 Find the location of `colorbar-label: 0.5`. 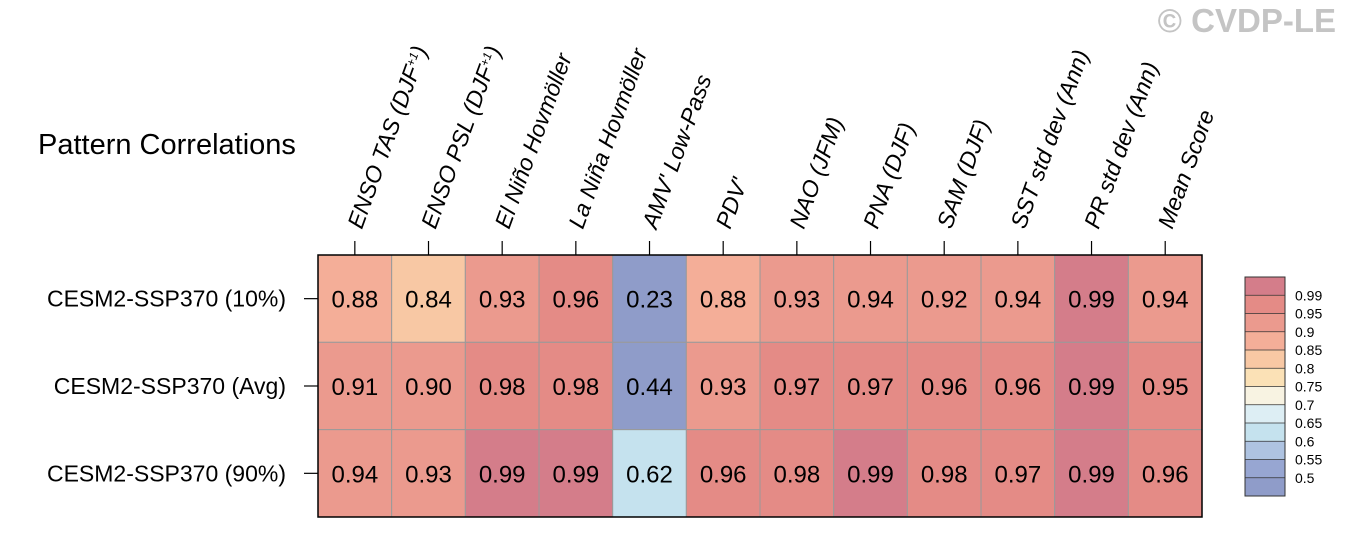

colorbar-label: 0.5 is located at coordinates (1305, 478).